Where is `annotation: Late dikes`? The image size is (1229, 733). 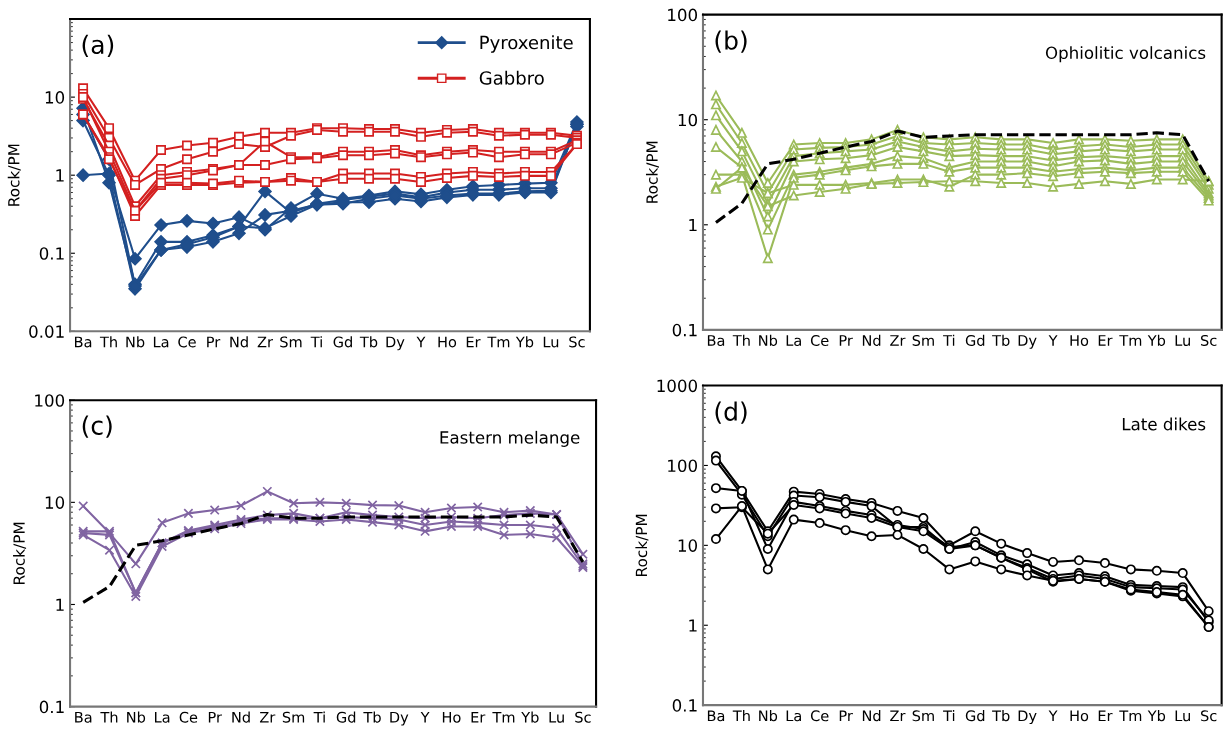
annotation: Late dikes is located at coordinates (1164, 424).